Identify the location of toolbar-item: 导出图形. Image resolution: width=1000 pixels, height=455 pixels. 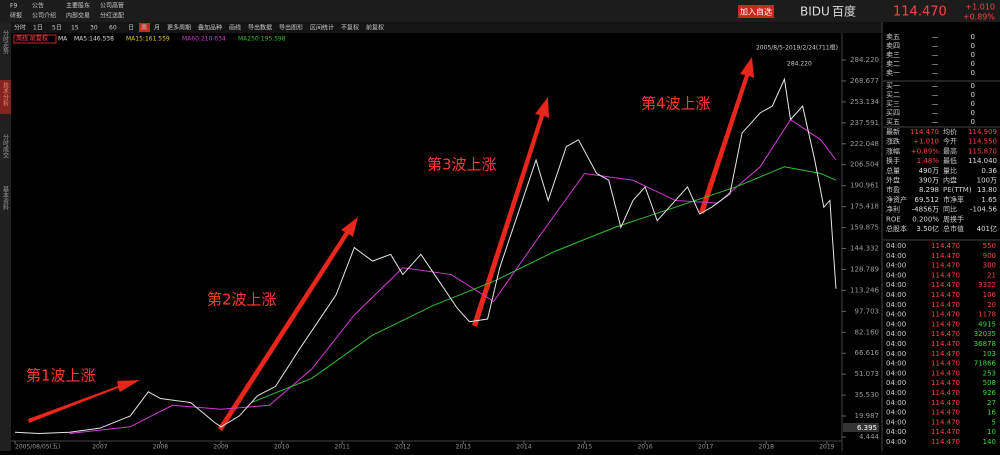
(291, 28).